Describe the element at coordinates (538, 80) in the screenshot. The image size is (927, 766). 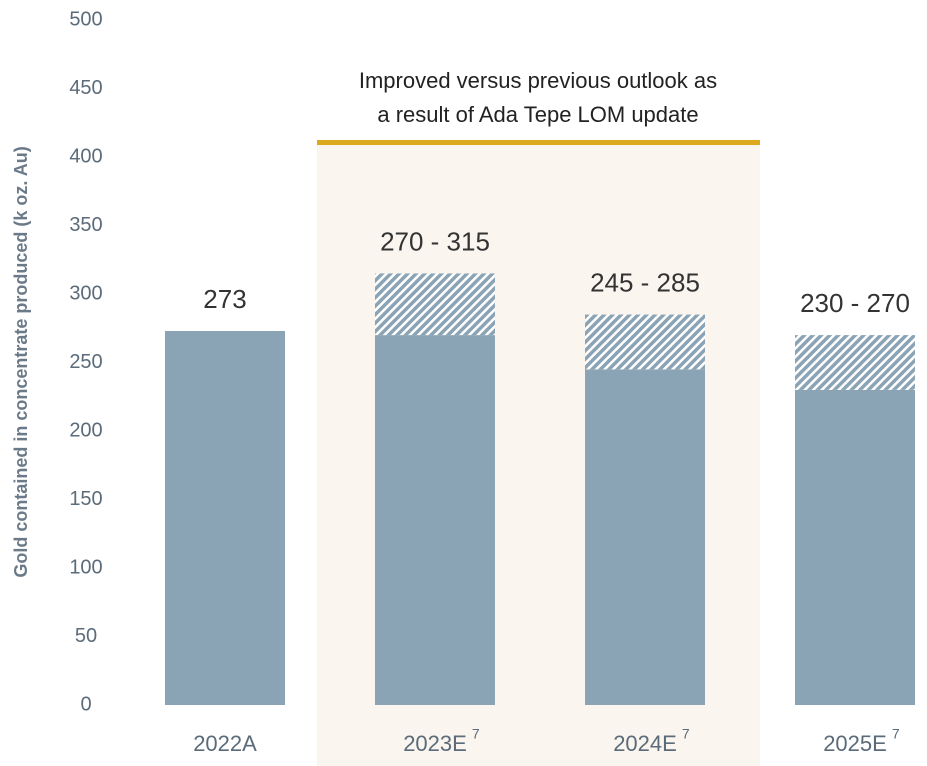
I see `annotation: Improved versus previous outlook as` at that location.